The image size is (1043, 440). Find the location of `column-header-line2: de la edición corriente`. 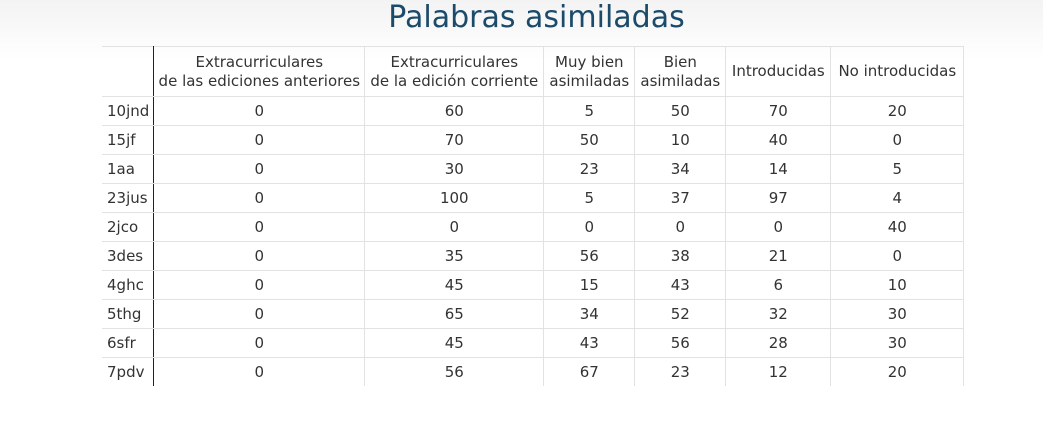

column-header-line2: de la edición corriente is located at coordinates (454, 80).